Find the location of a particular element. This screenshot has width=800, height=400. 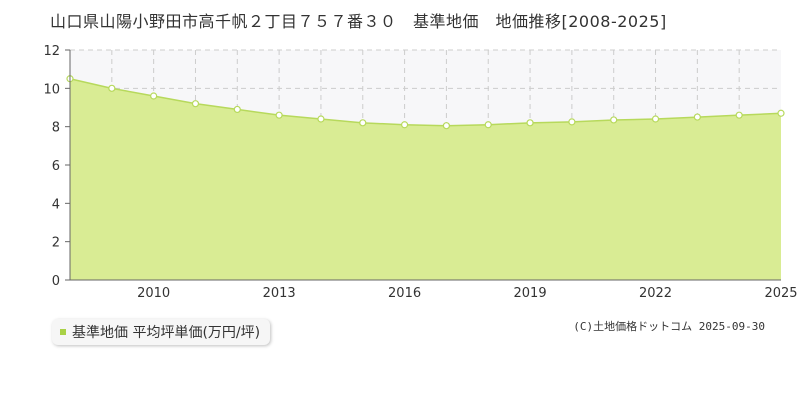

x-tick-label: 2022 is located at coordinates (655, 293).